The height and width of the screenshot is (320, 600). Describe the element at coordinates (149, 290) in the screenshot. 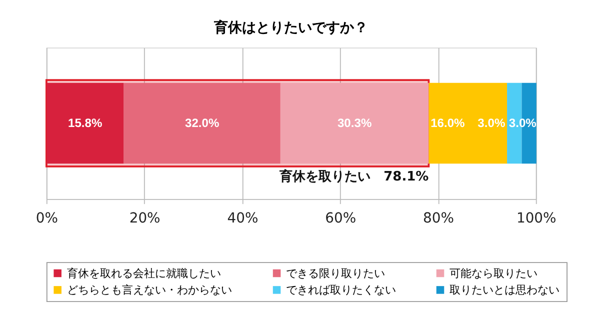

I see `legend-label: どちらとも言えない・わからない` at that location.